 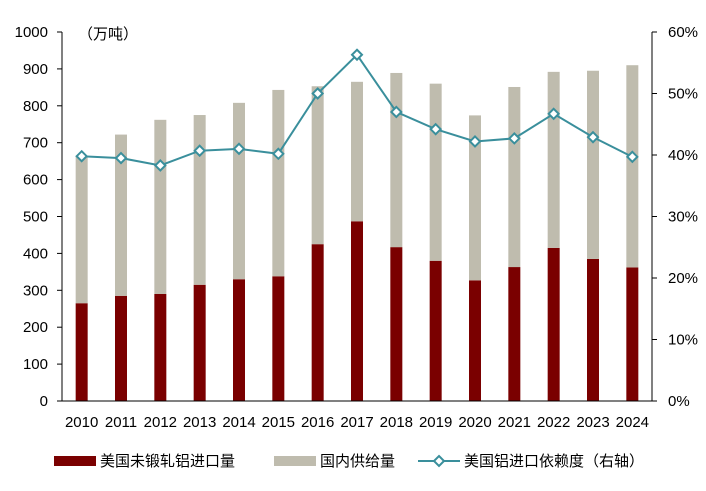 I want to click on x-axis-tick-label: 2023, so click(x=592, y=422).